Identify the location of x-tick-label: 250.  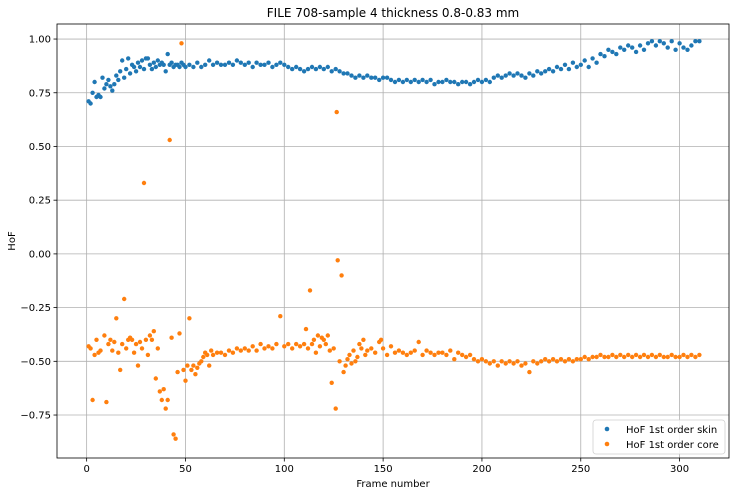
(580, 469).